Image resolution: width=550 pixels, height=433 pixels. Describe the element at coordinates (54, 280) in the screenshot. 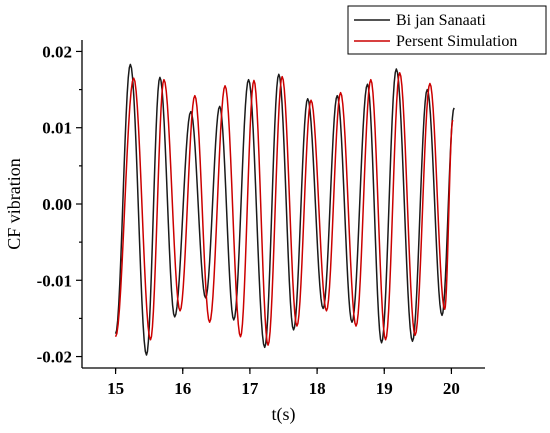

I see `y-tick-label: -0.01` at that location.